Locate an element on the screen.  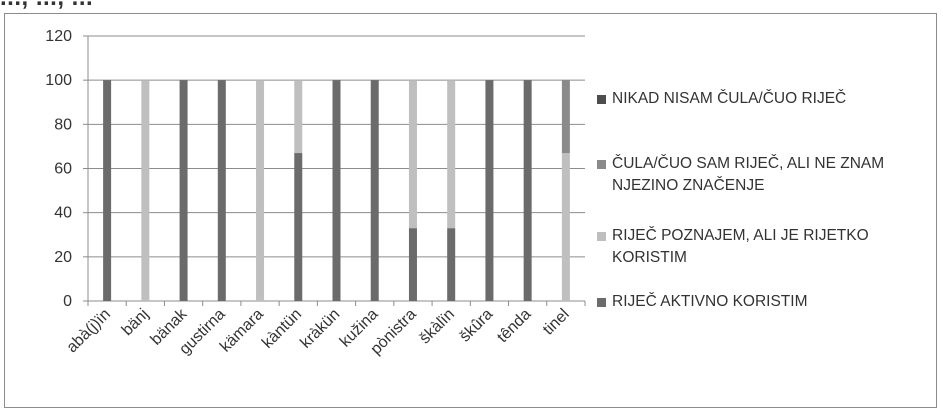
y-tick-label: 80 is located at coordinates (63, 124).